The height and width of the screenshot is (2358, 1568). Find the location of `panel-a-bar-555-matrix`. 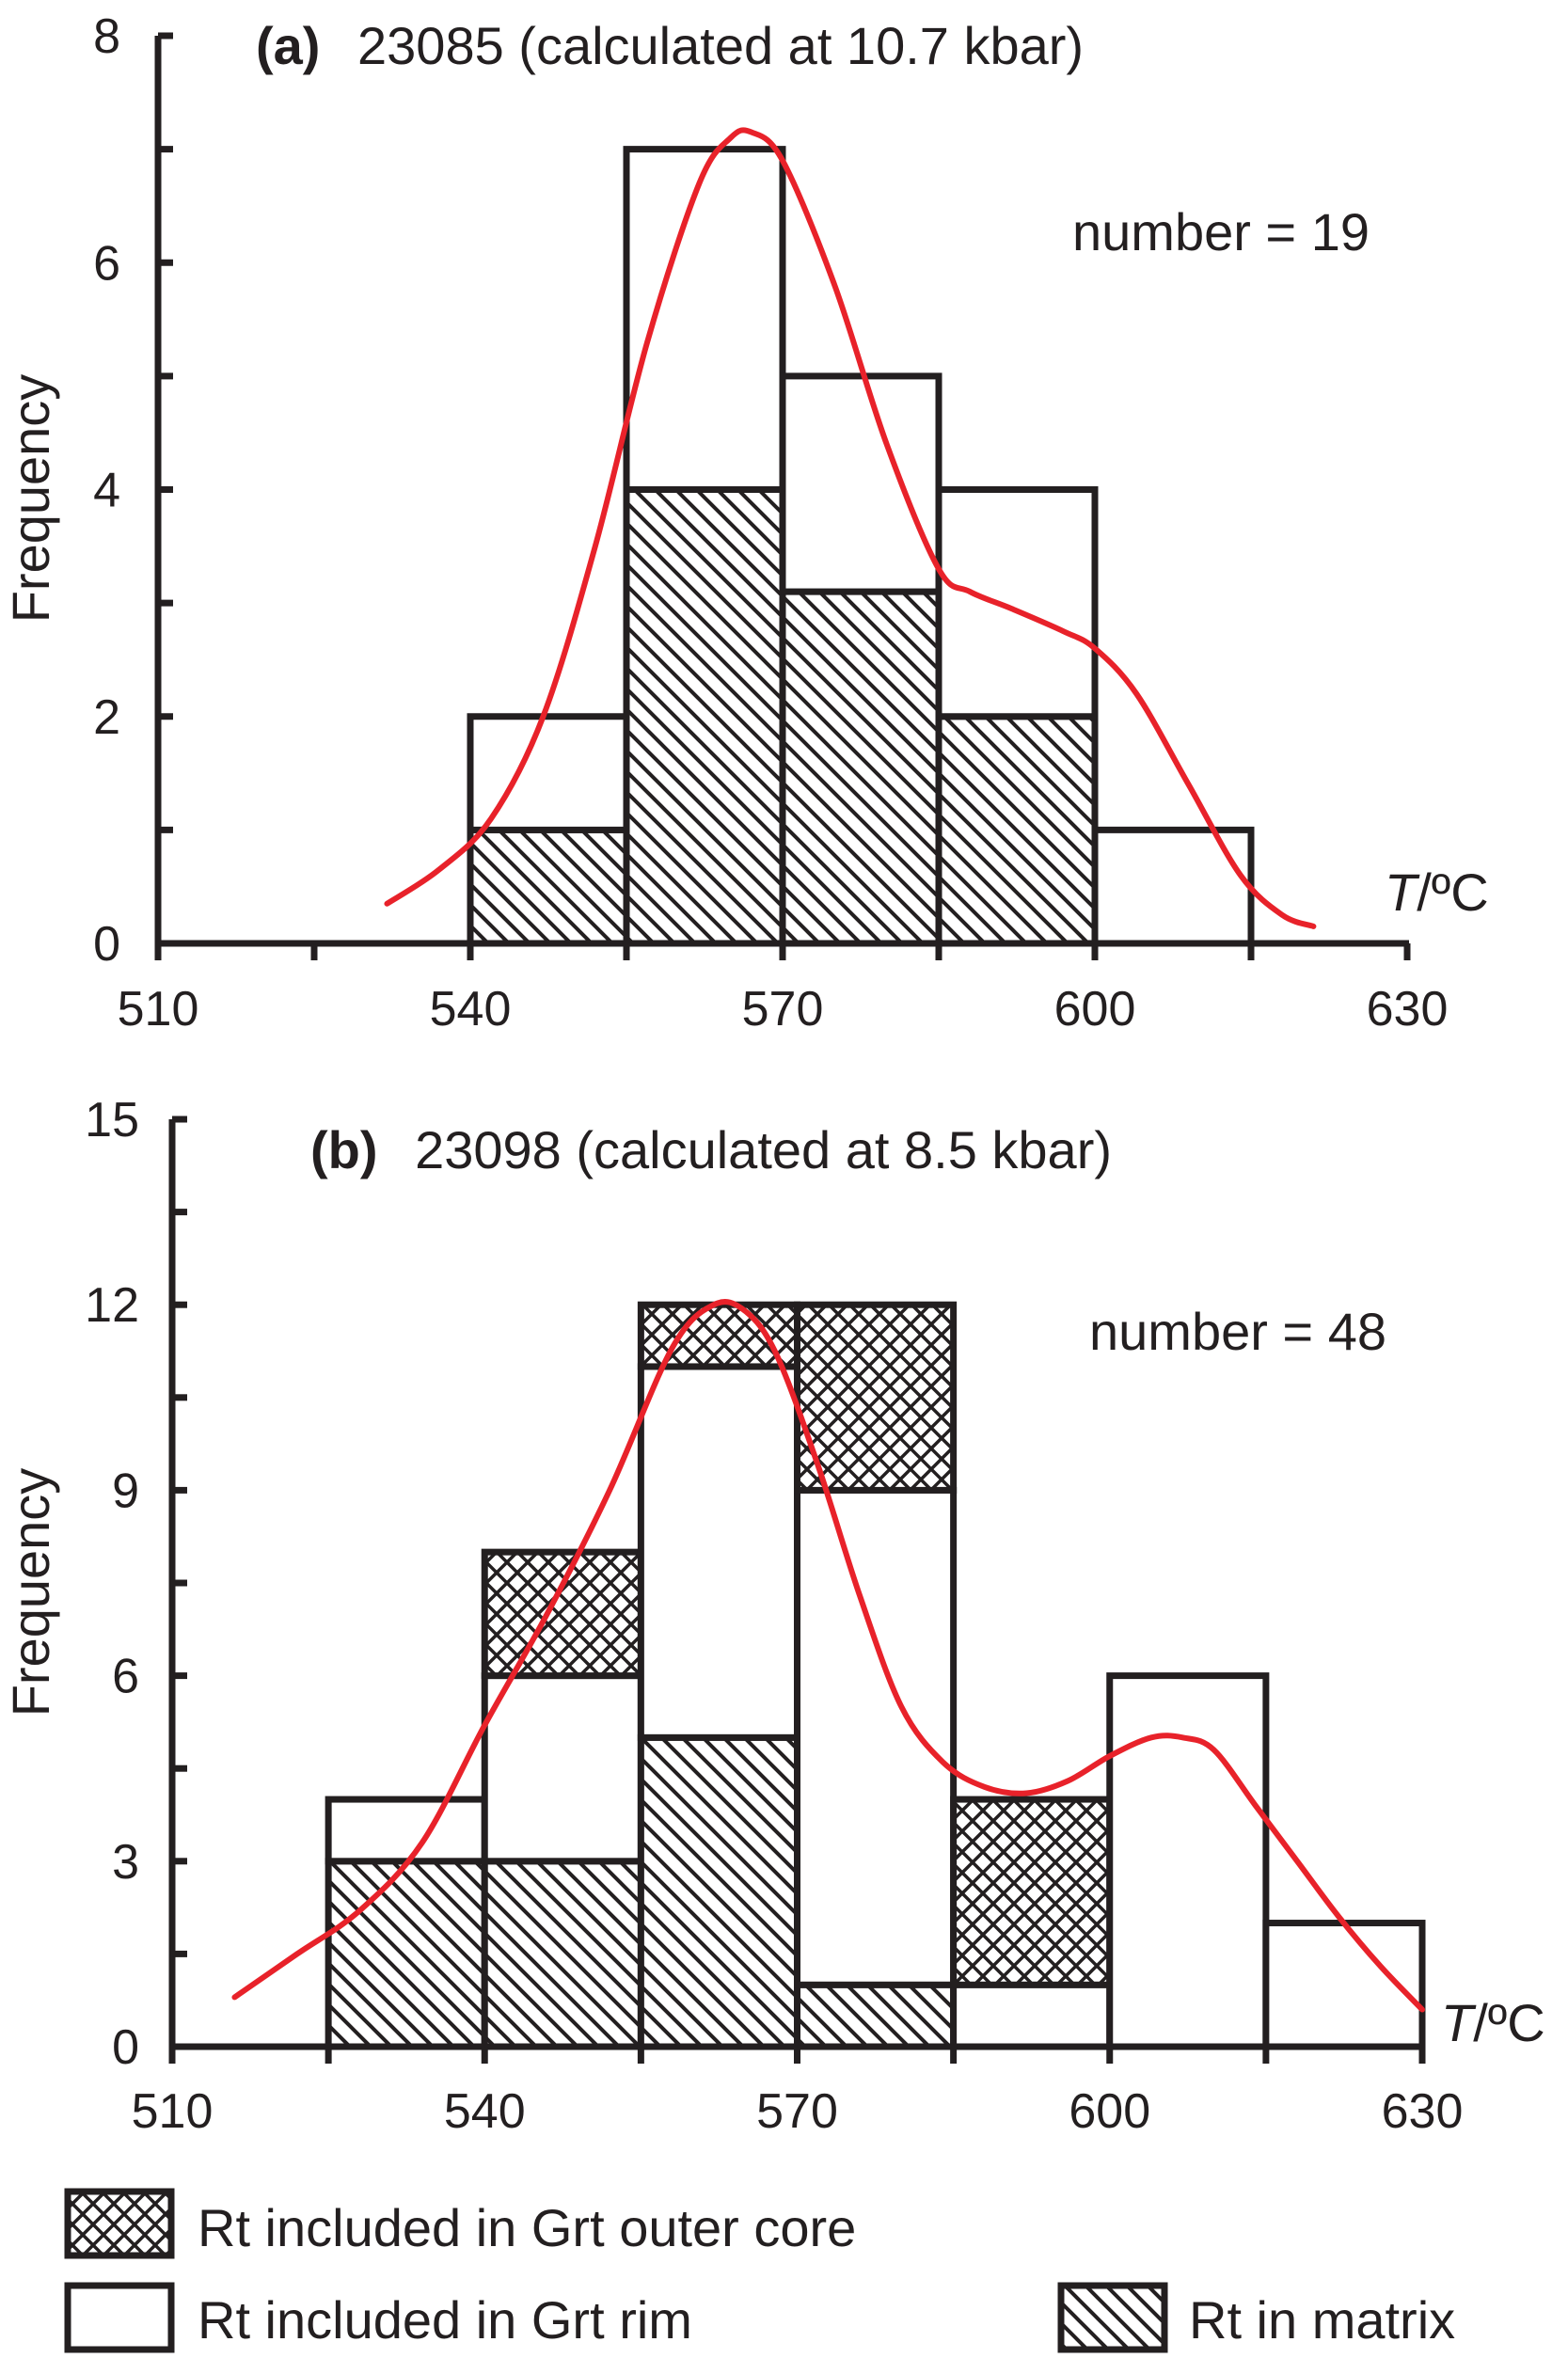

panel-a-bar-555-matrix is located at coordinates (704, 716).